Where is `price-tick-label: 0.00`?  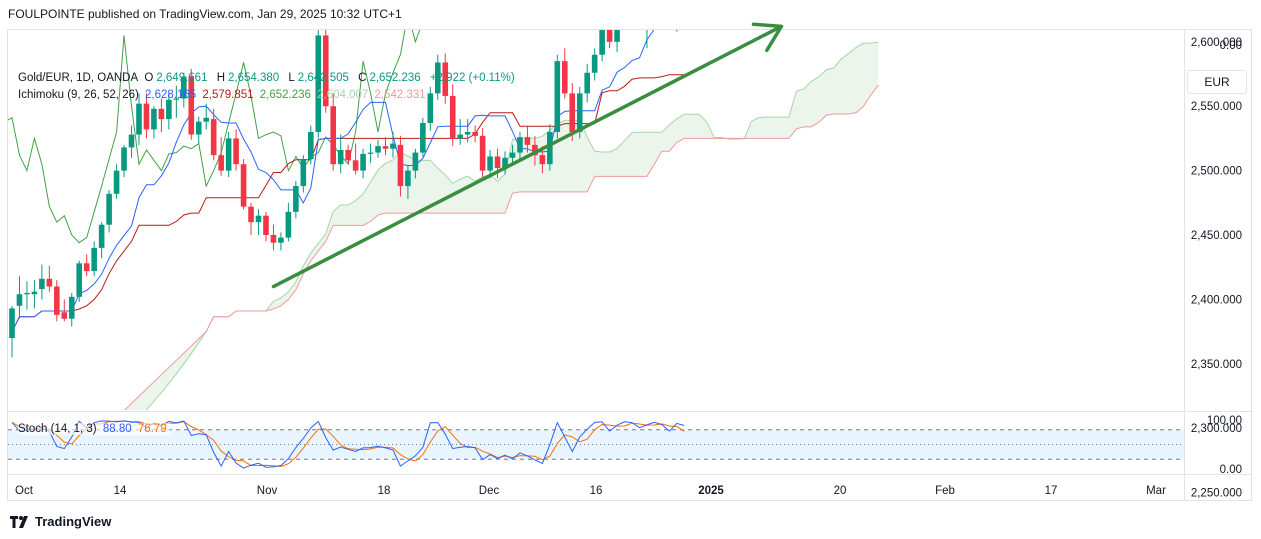 price-tick-label: 0.00 is located at coordinates (1231, 46).